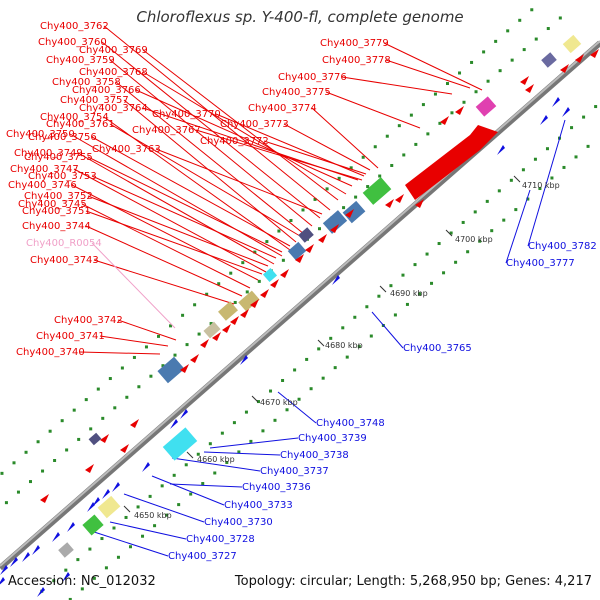 Image resolution: width=600 pixels, height=600 pixels. Describe the element at coordinates (153, 515) in the screenshot. I see `tick-label: 4650 kbp` at that location.